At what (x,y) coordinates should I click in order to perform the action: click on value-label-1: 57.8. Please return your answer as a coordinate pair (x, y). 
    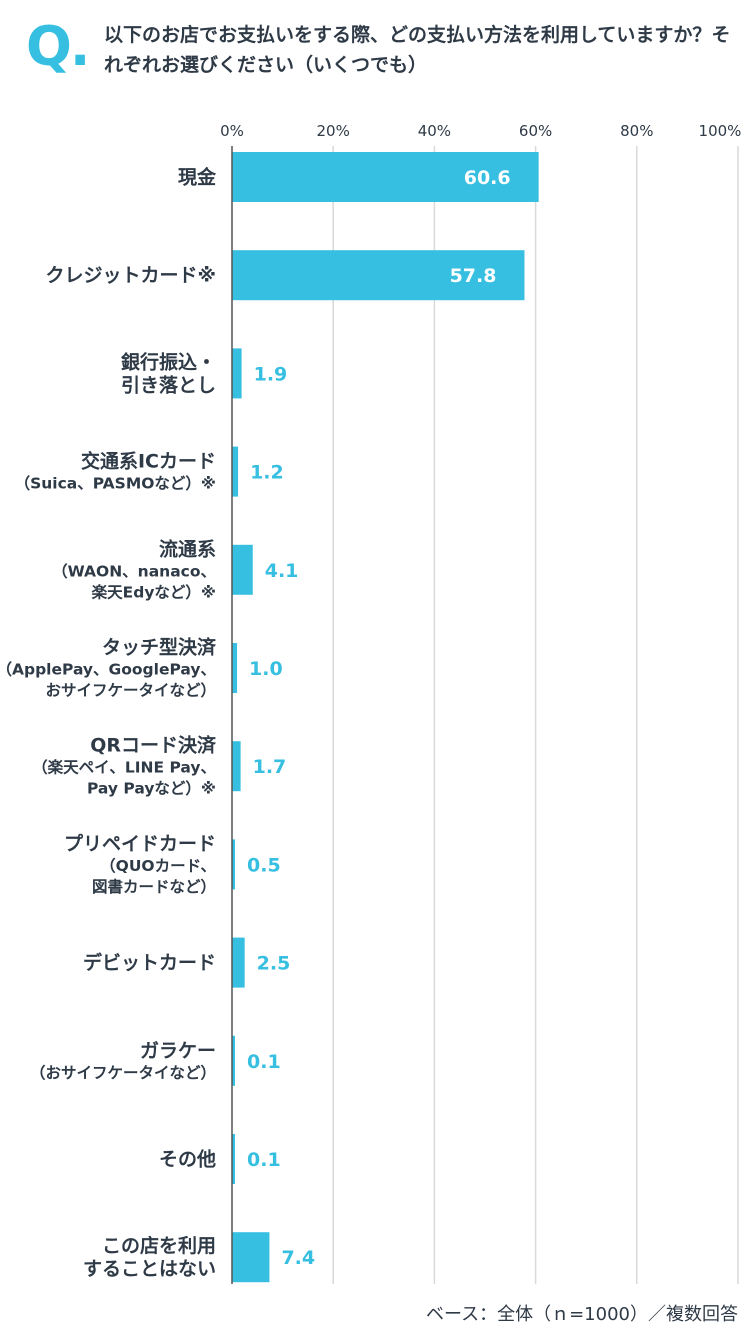
    Looking at the image, I should click on (473, 276).